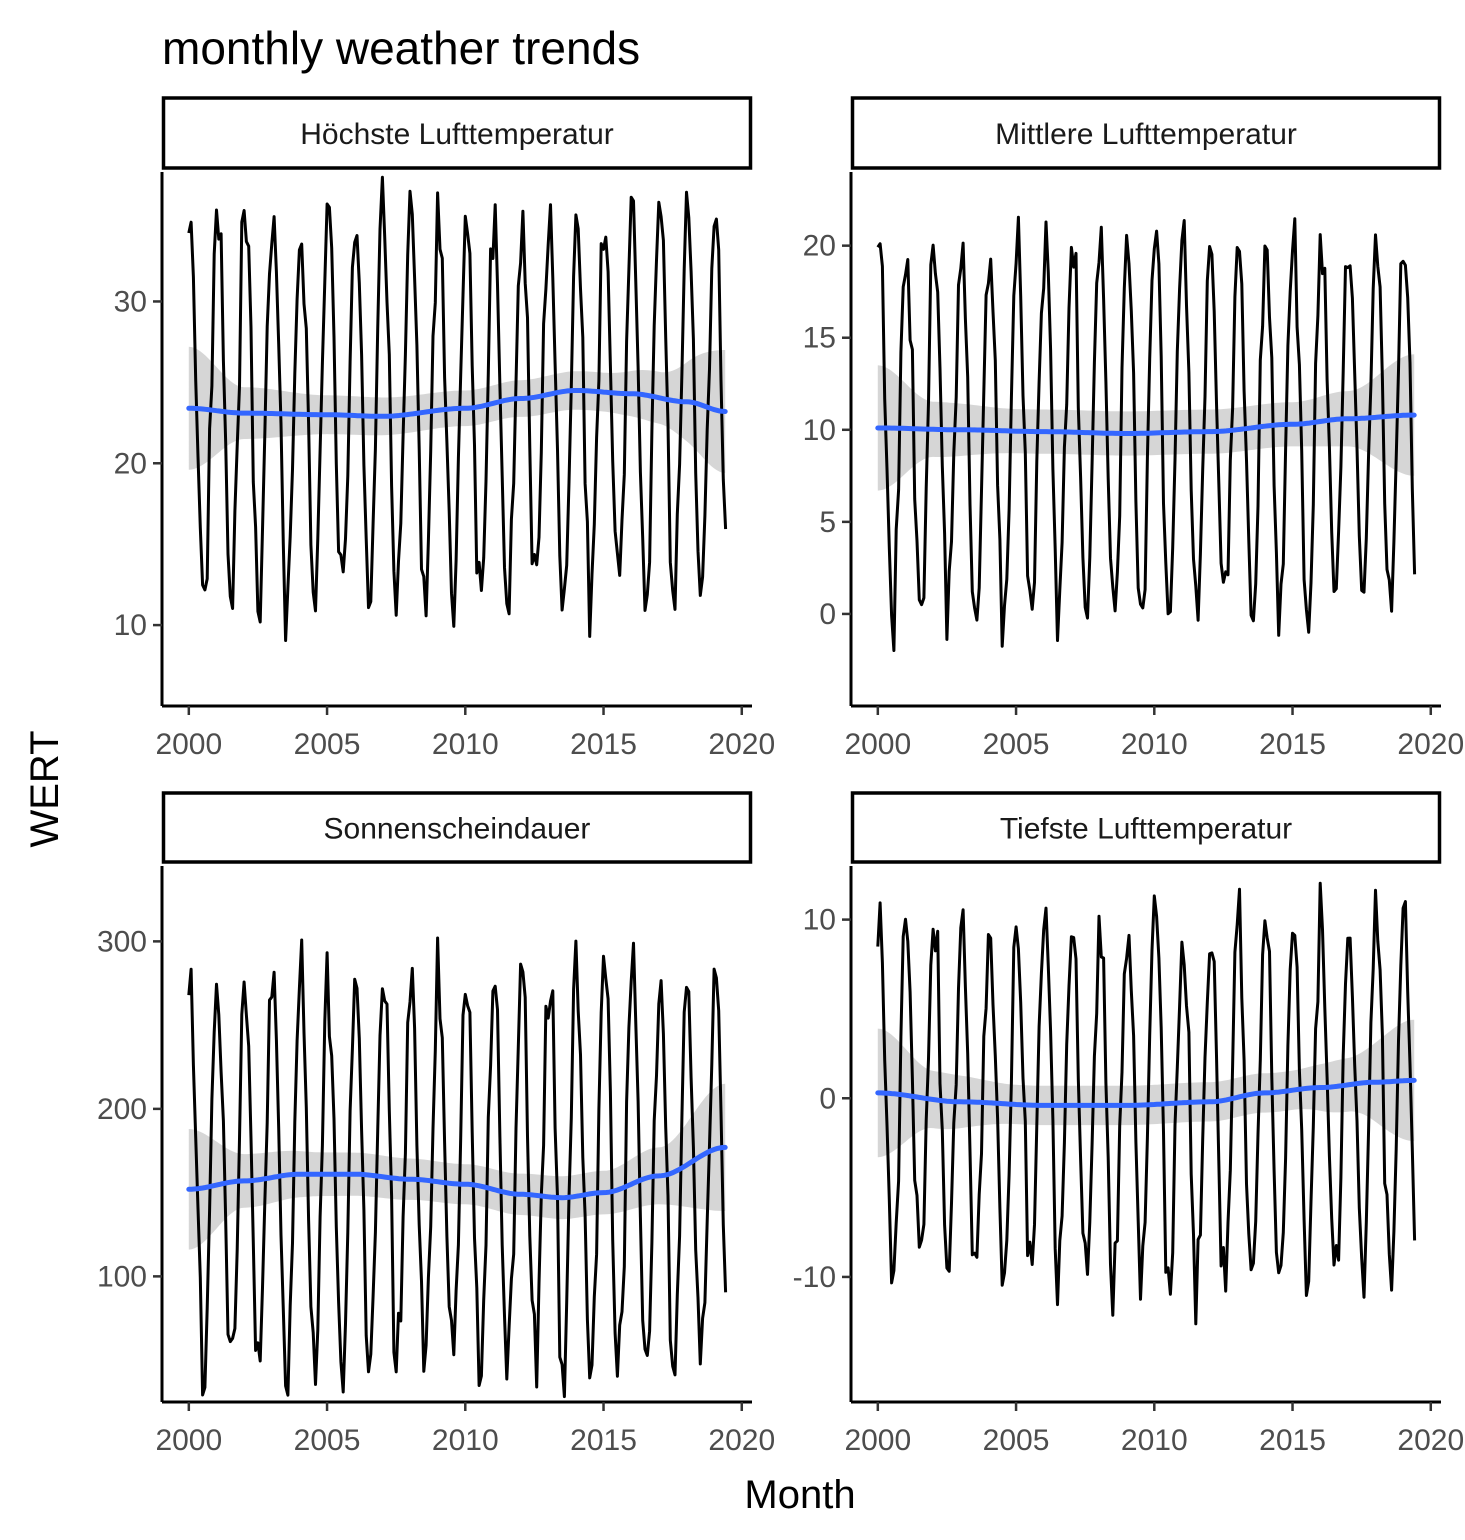 The image size is (1465, 1540). What do you see at coordinates (401, 48) in the screenshot?
I see `chart-title: monthly weather trends` at bounding box center [401, 48].